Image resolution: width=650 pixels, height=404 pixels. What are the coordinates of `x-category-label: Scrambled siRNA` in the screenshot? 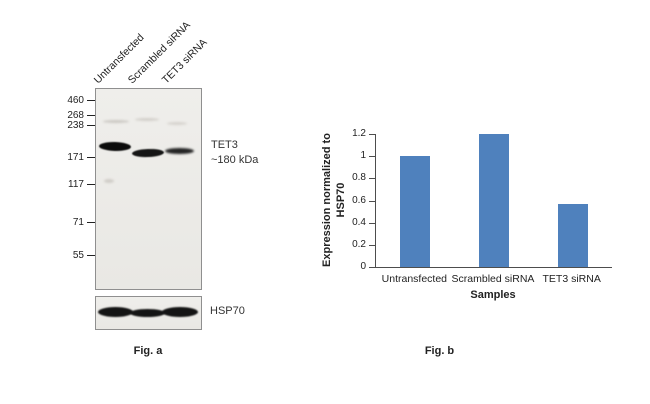 It's located at (493, 279).